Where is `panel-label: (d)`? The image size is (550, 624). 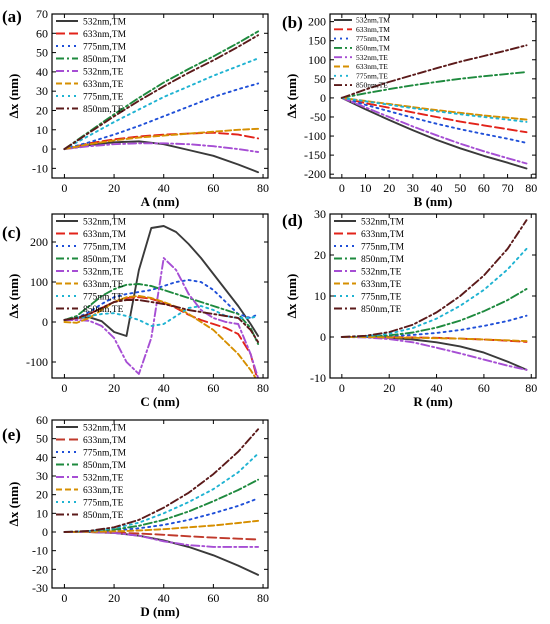
panel-label: (d) is located at coordinates (292, 220).